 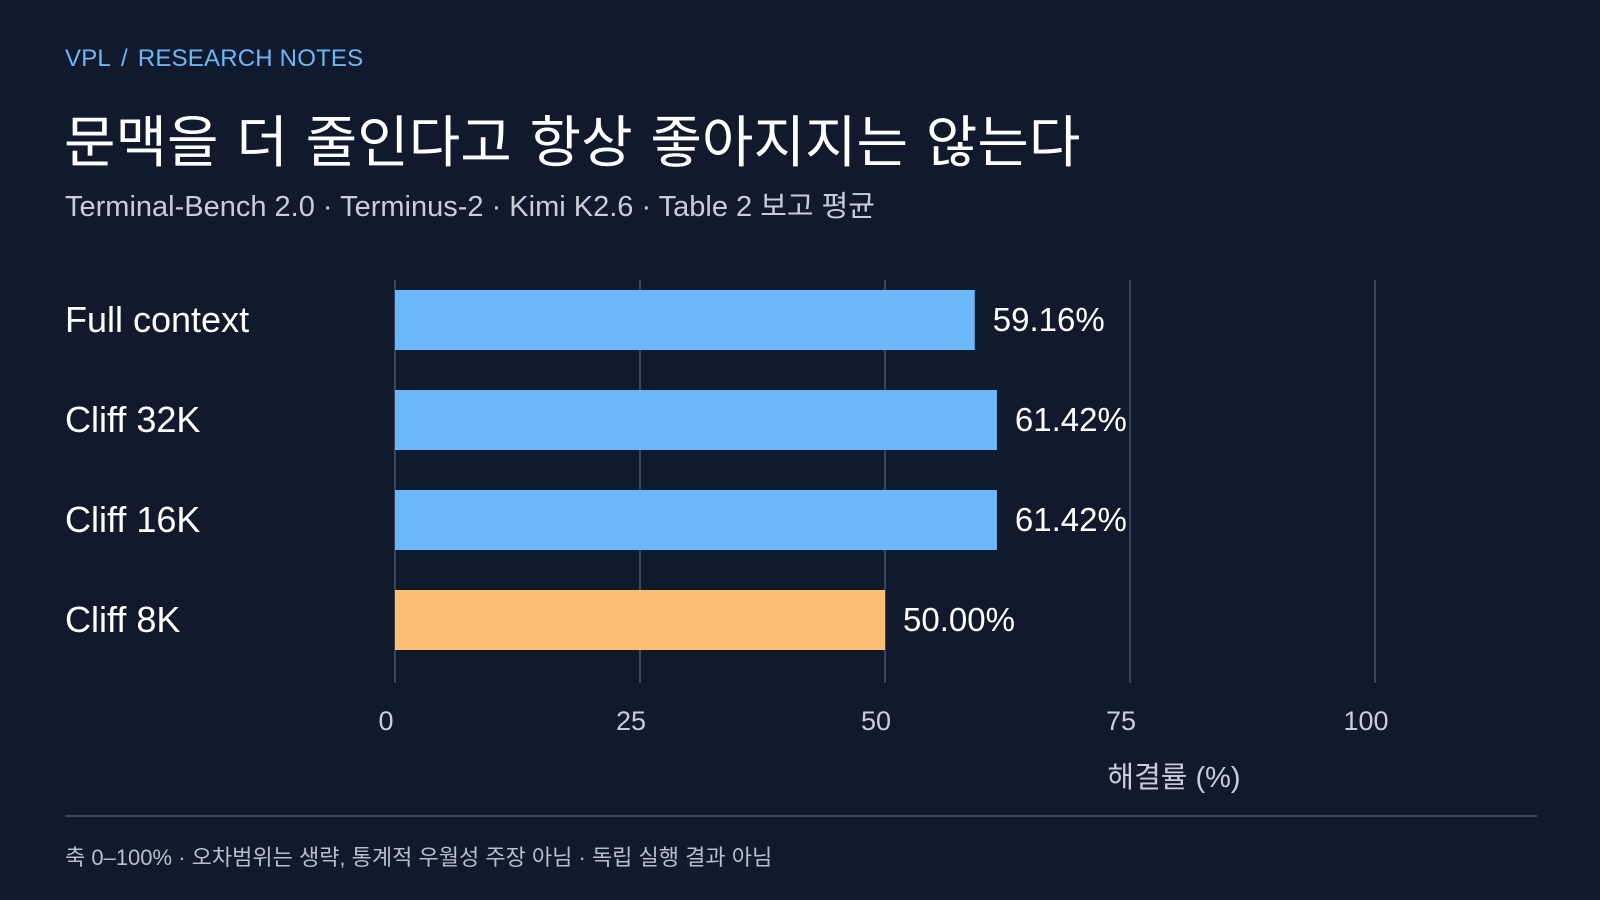 I want to click on category-label: Cliff 32K, so click(x=132, y=419).